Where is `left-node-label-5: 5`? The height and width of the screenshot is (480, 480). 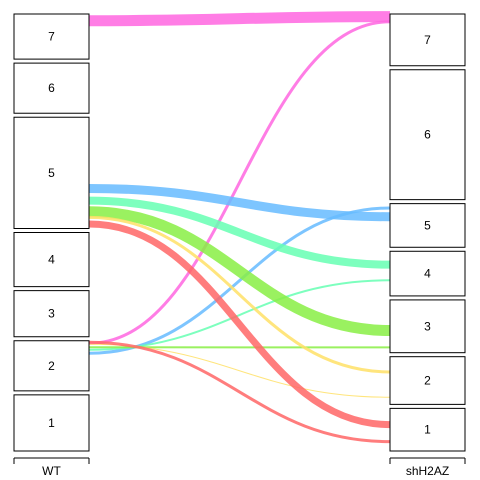 left-node-label-5: 5 is located at coordinates (51, 173).